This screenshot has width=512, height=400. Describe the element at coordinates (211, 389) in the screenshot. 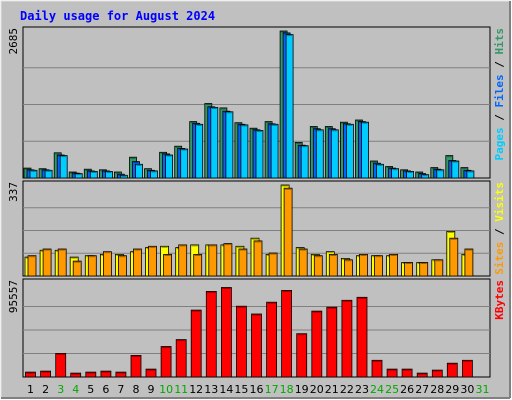

I see `day-label-13: 13` at that location.